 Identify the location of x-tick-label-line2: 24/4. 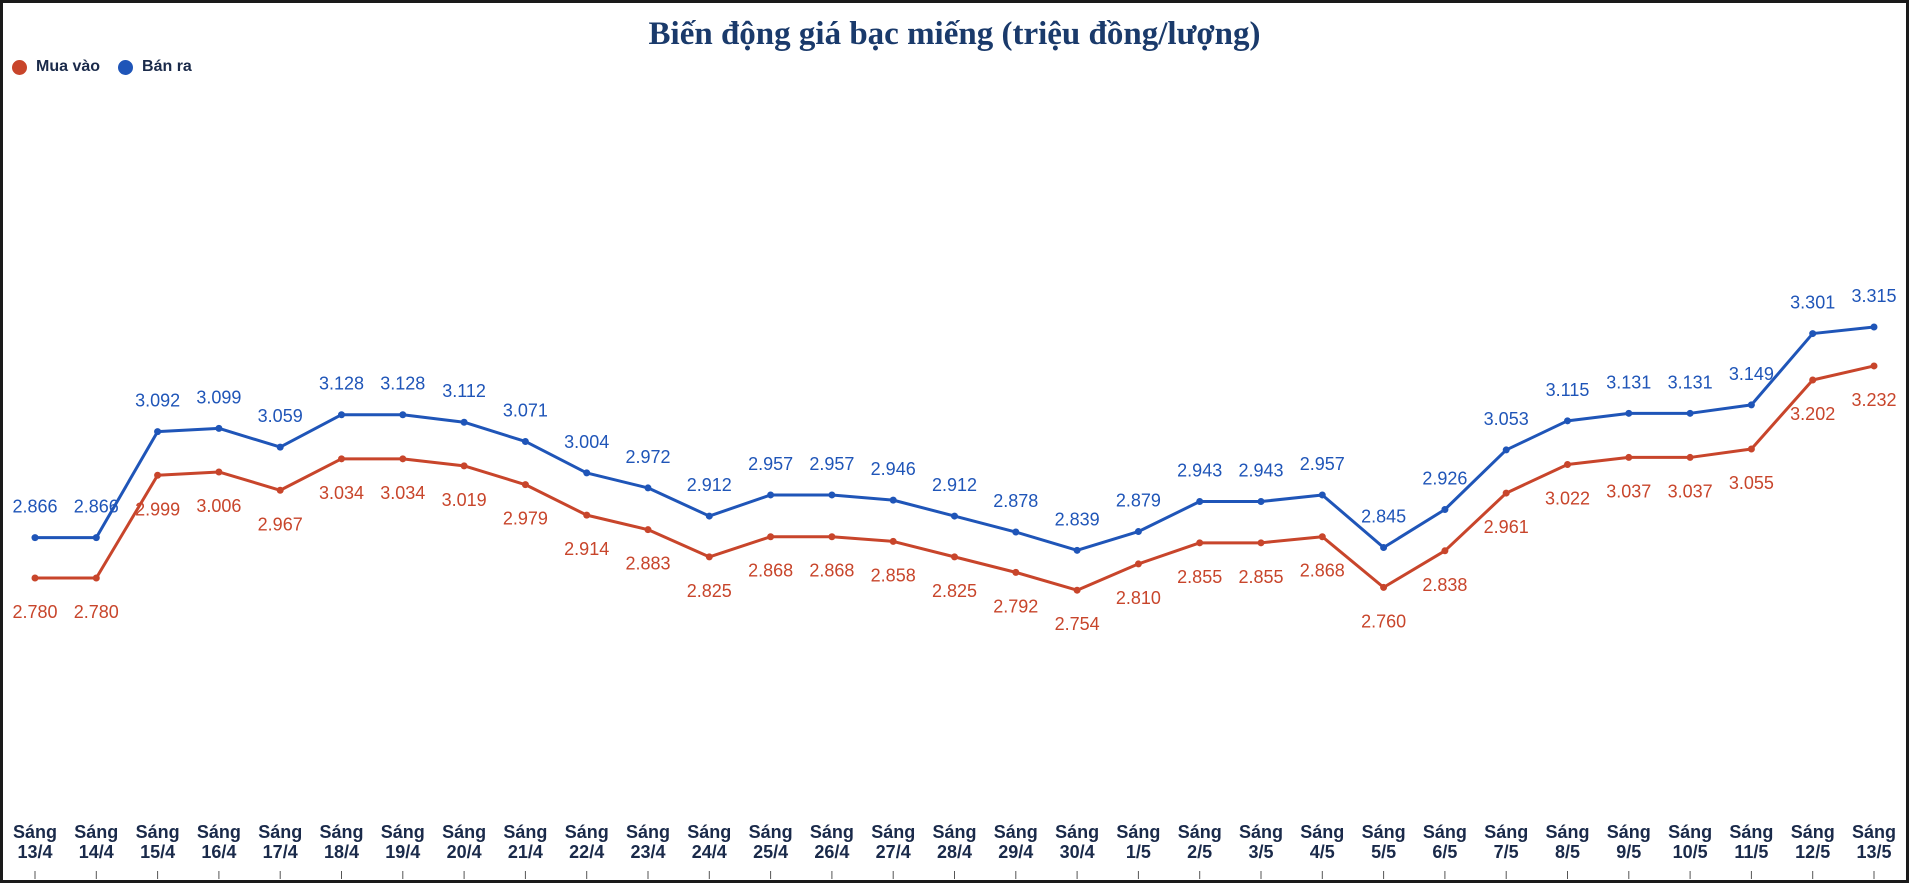
(709, 852).